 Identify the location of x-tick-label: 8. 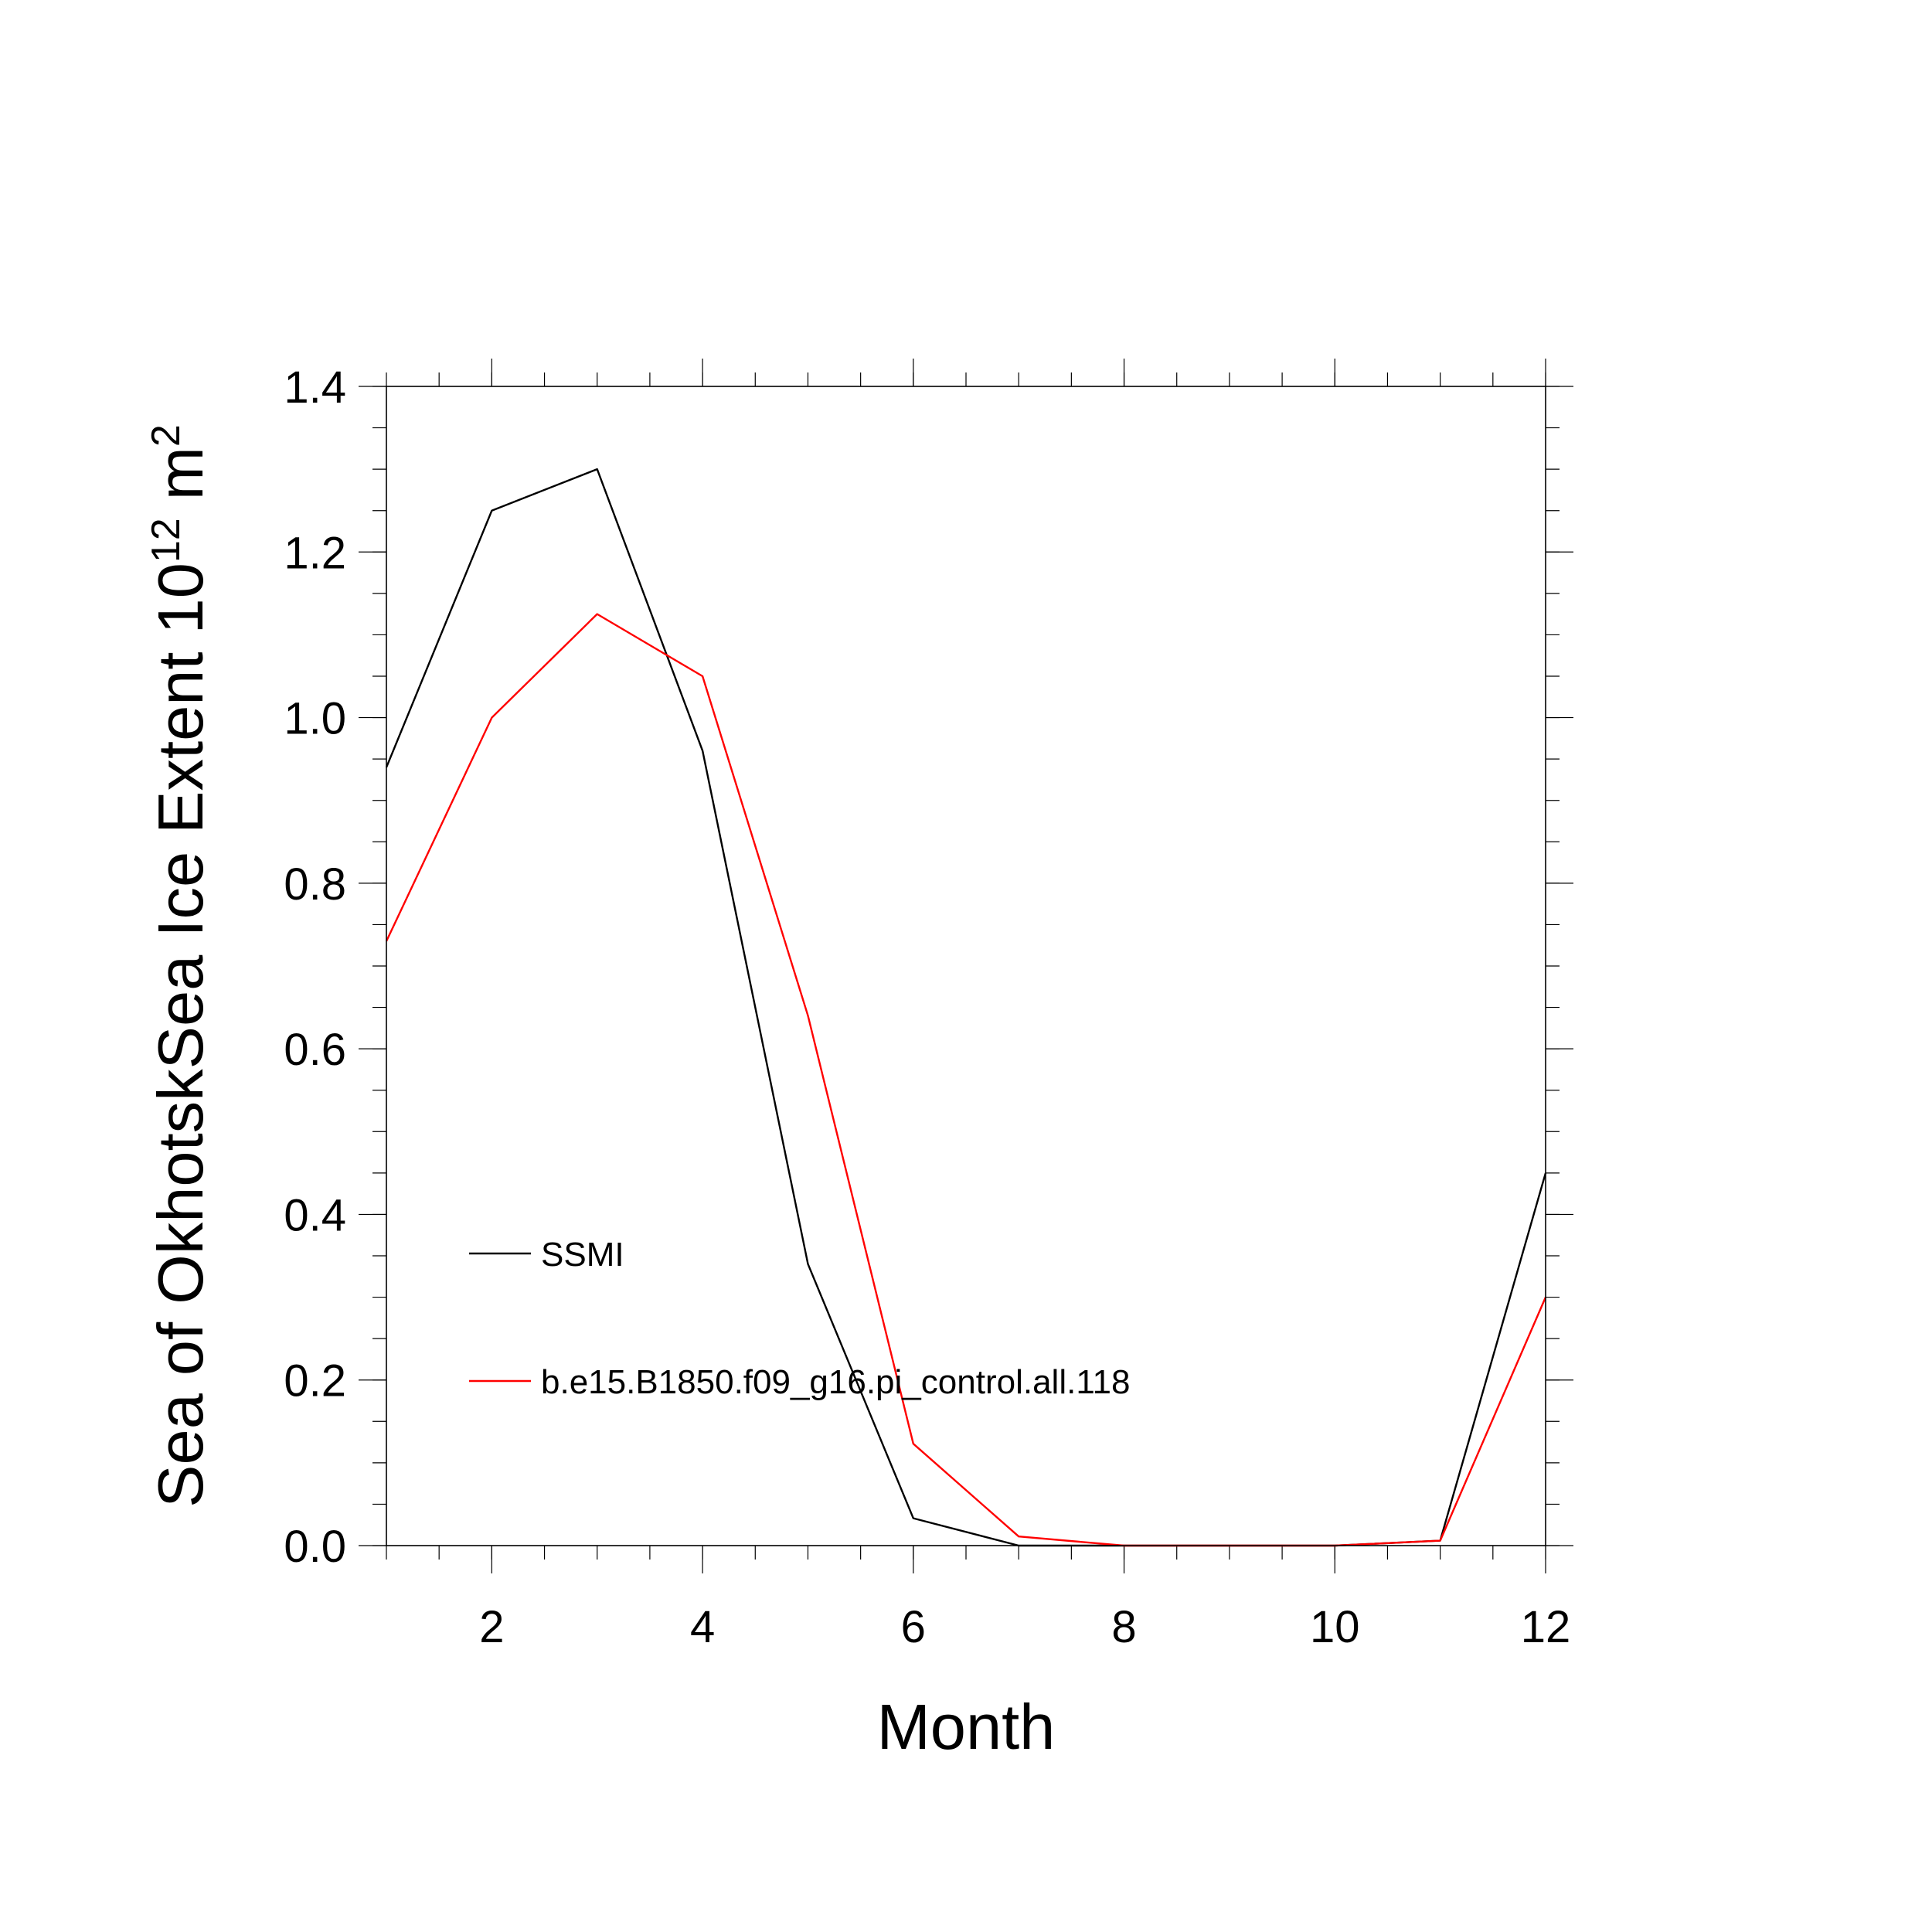
(1123, 1627).